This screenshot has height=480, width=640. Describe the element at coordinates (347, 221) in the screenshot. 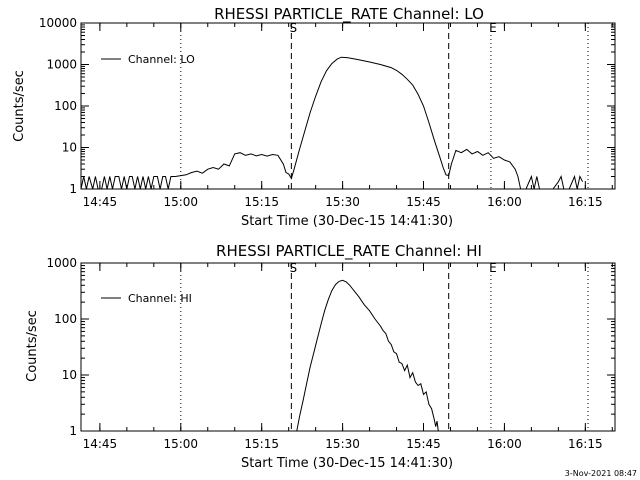

I see `chart-lo-x-axis-label: Start Time (30-Dec-15 14:41:30)` at that location.